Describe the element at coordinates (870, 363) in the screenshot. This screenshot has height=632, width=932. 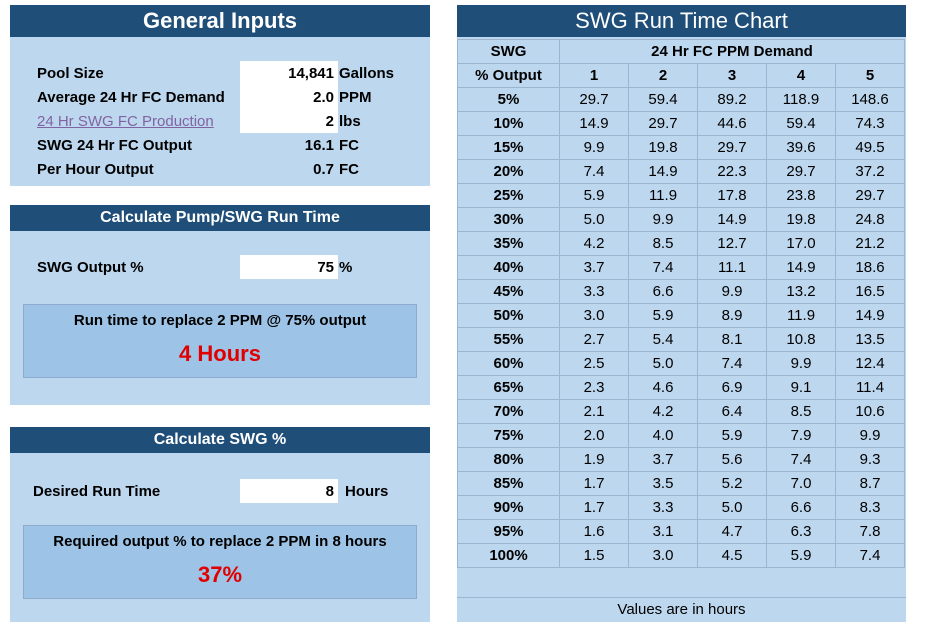
I see `run-time-cell: 12.4` at that location.